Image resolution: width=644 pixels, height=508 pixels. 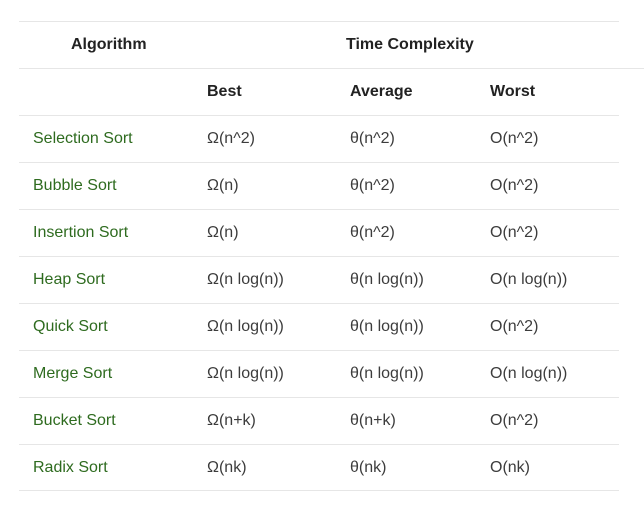 I want to click on algorithm-name: Bucket Sort, so click(x=74, y=420).